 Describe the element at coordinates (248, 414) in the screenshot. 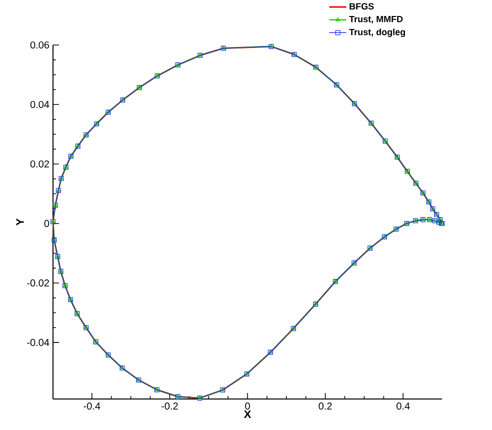

I see `x-axis-title: X` at that location.